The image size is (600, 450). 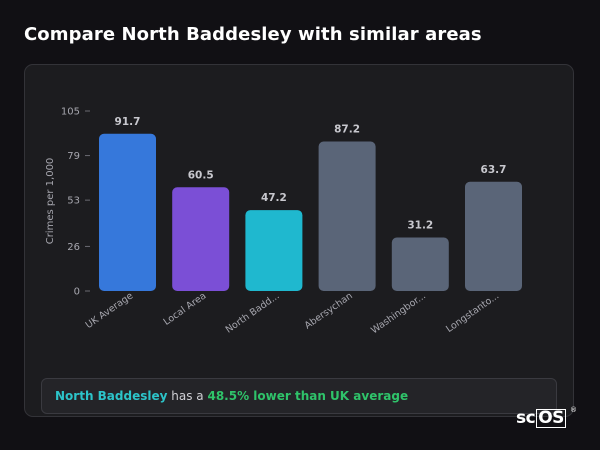 I want to click on bar-value-label: 87.2, so click(x=347, y=130).